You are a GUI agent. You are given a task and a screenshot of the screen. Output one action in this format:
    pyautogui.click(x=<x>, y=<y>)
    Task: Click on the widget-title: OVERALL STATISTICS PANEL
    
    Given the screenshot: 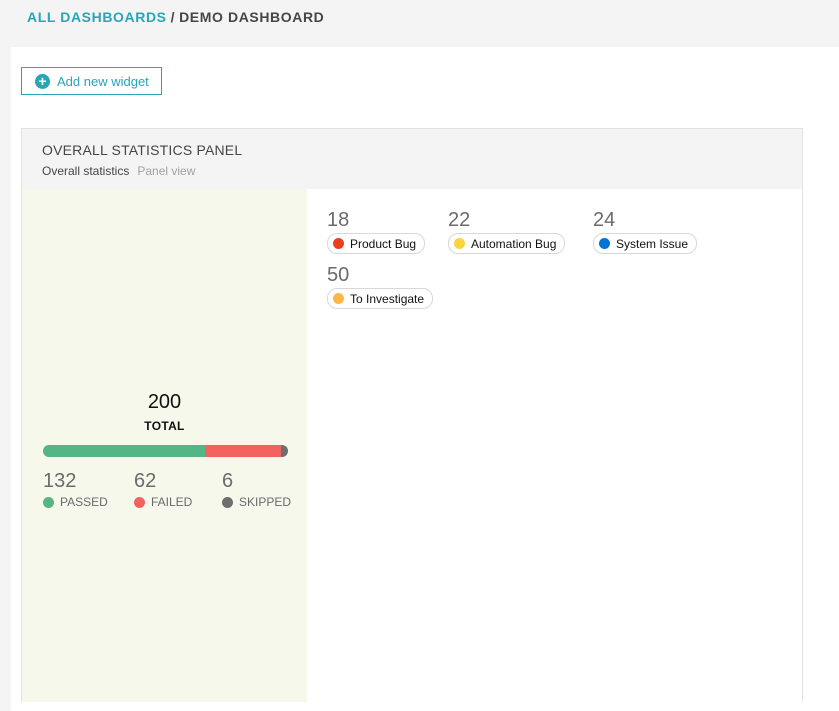 What is the action you would take?
    pyautogui.click(x=142, y=150)
    